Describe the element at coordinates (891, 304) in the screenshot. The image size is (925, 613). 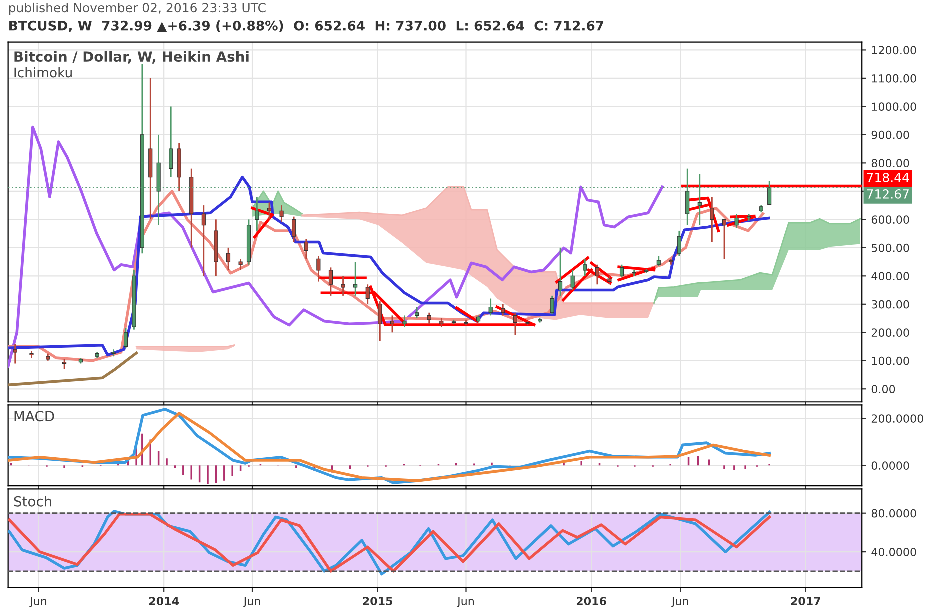
I see `y-tick-label: 300.00` at that location.